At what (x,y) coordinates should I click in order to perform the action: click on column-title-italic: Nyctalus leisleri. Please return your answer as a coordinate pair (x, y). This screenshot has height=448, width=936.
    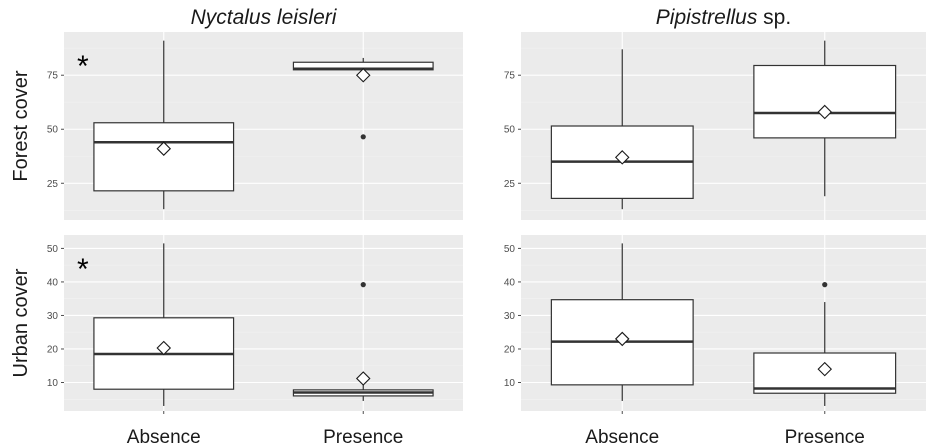
    Looking at the image, I should click on (264, 17).